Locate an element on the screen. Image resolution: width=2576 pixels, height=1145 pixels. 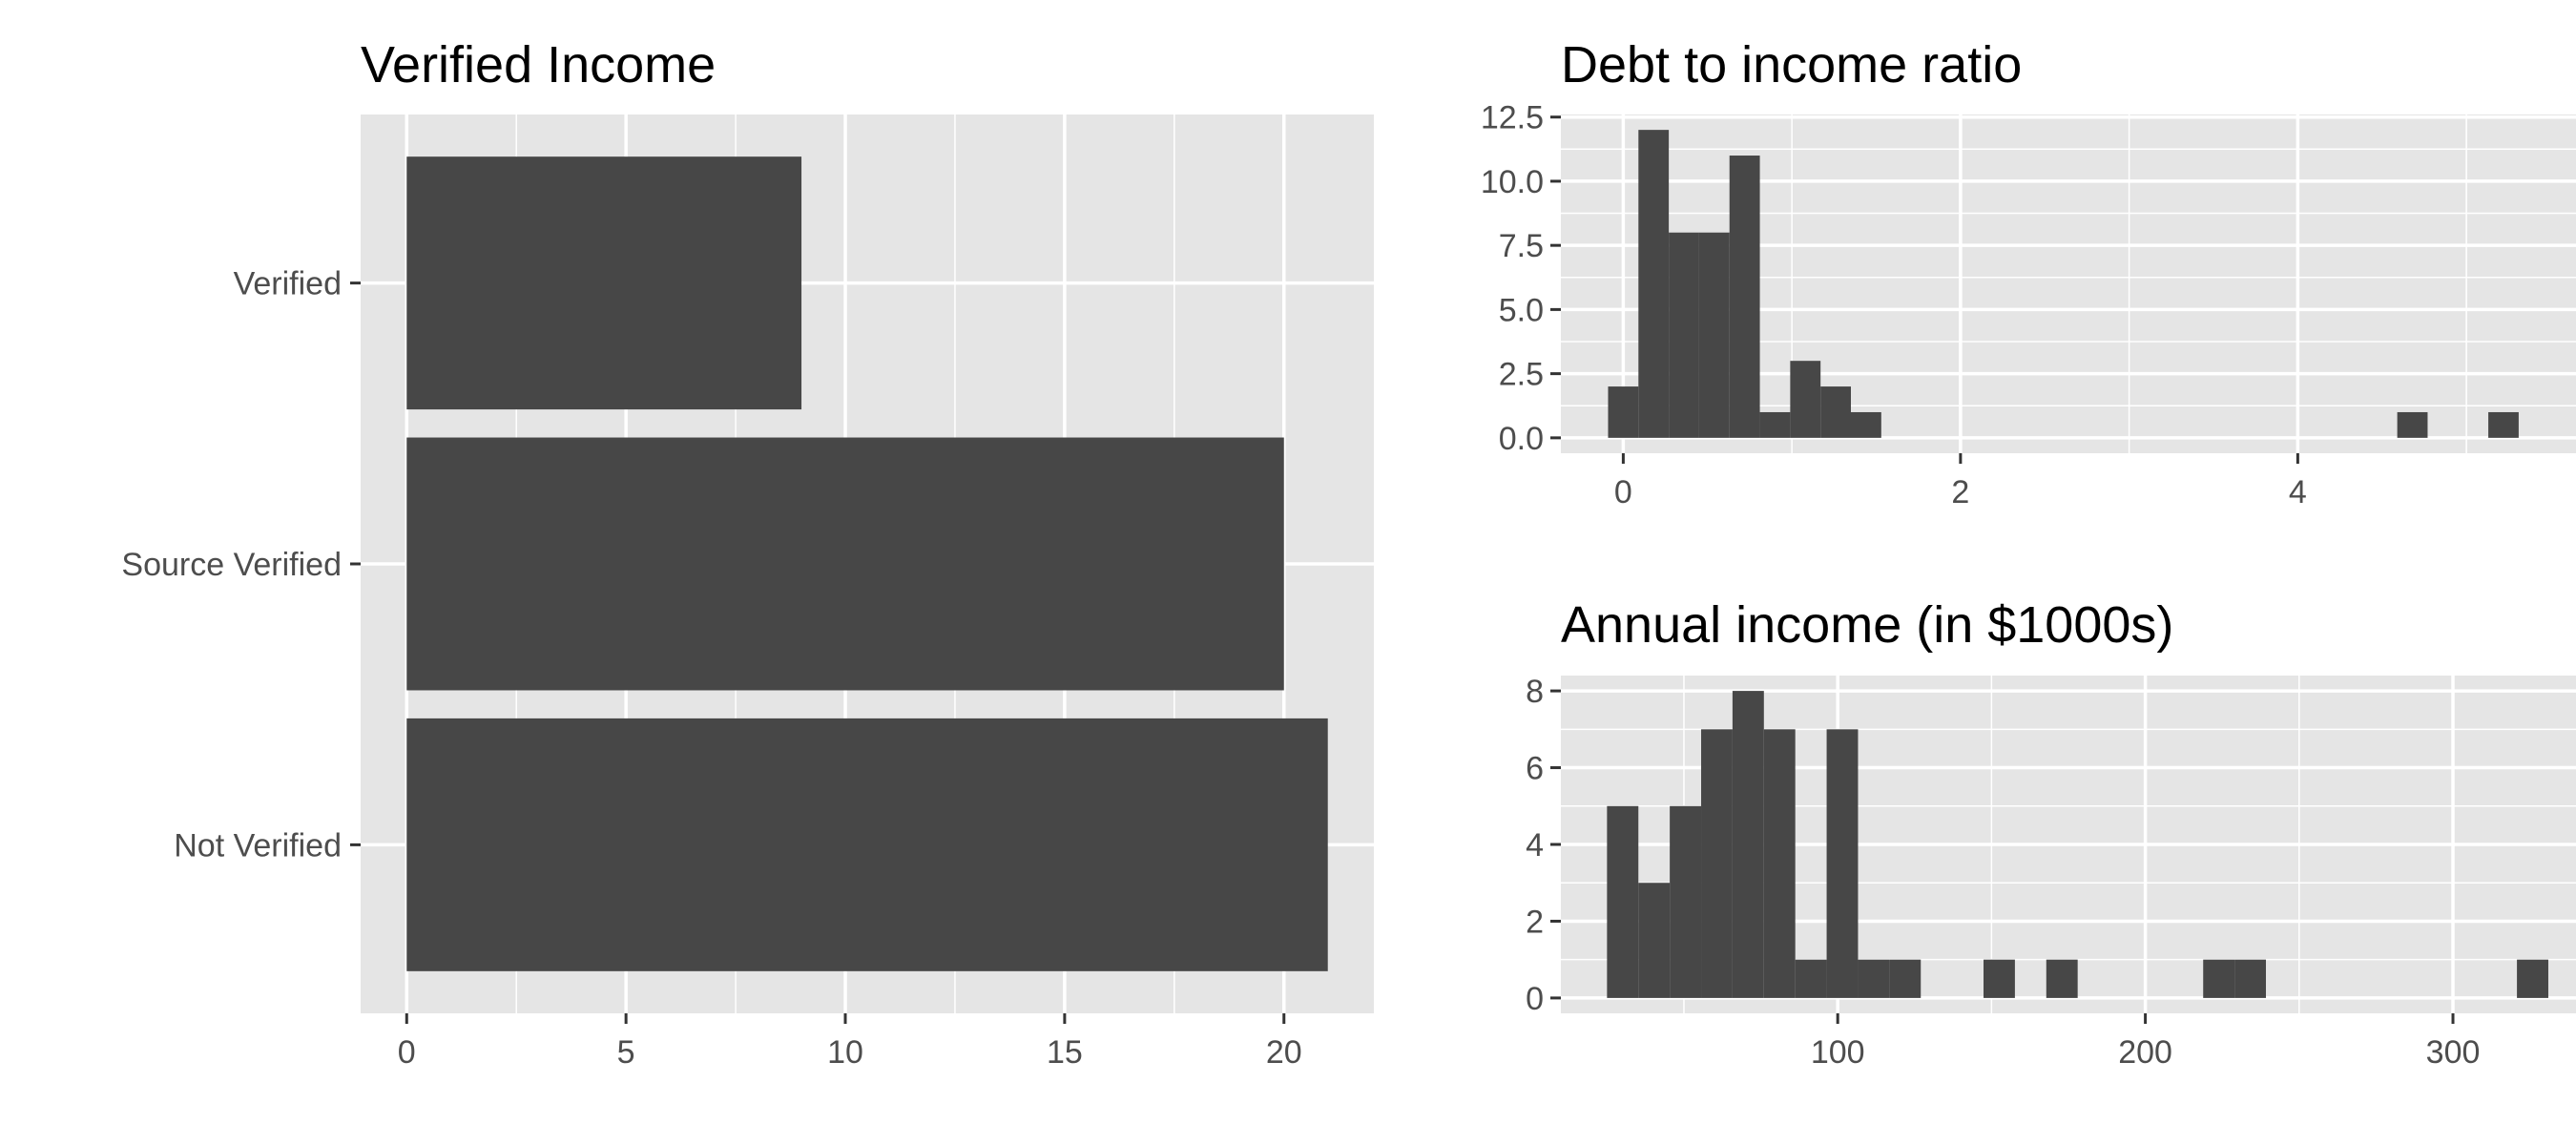
y-tick-label: Source Verified is located at coordinates (231, 565).